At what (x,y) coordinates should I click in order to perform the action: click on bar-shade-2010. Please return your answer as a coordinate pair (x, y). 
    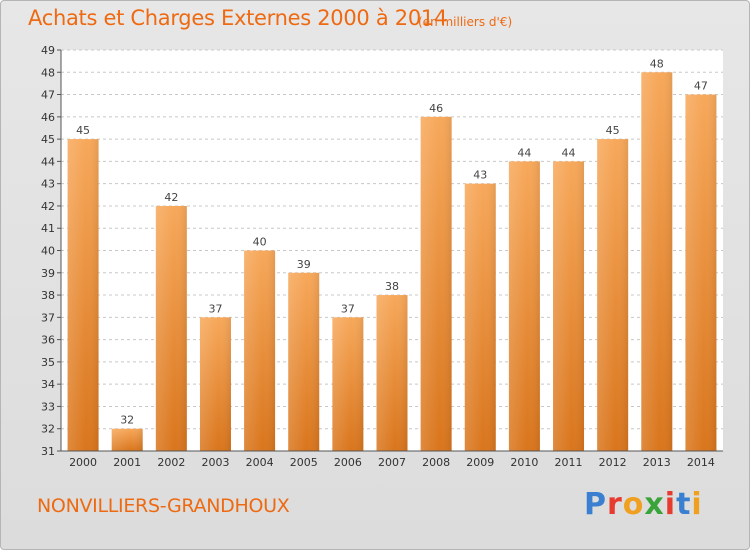
    Looking at the image, I should click on (524, 306).